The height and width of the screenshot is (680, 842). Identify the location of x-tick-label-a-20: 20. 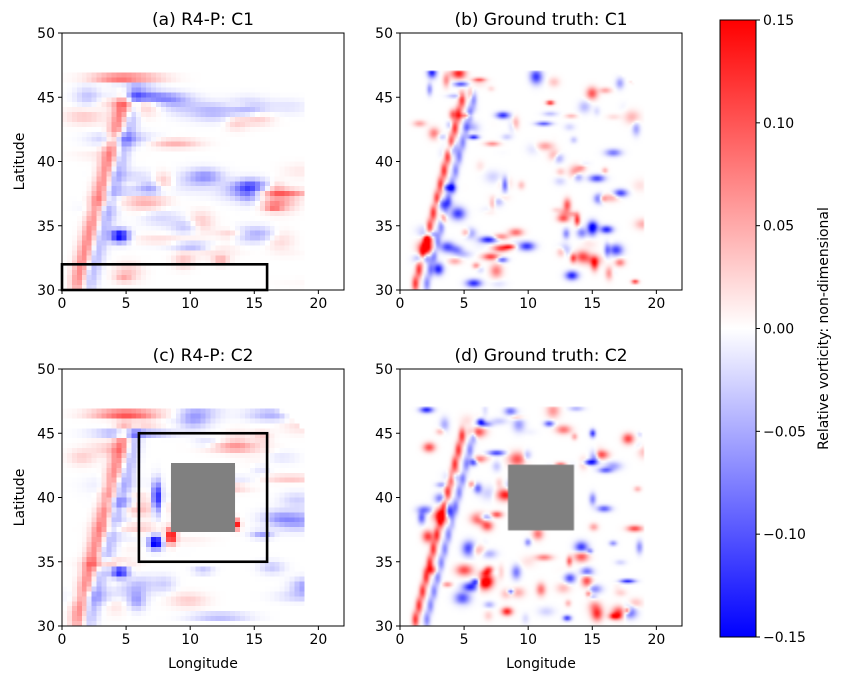
(318, 304).